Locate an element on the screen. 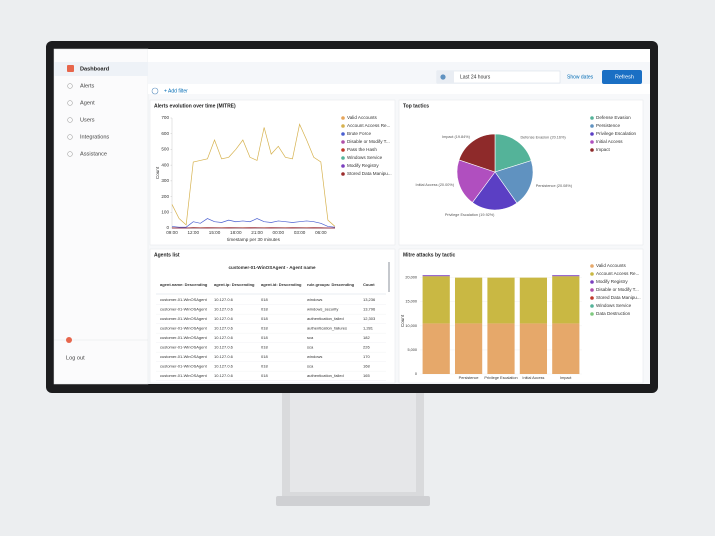 Image resolution: width=715 pixels, height=536 pixels. y-tick-label: 5,000 is located at coordinates (412, 350).